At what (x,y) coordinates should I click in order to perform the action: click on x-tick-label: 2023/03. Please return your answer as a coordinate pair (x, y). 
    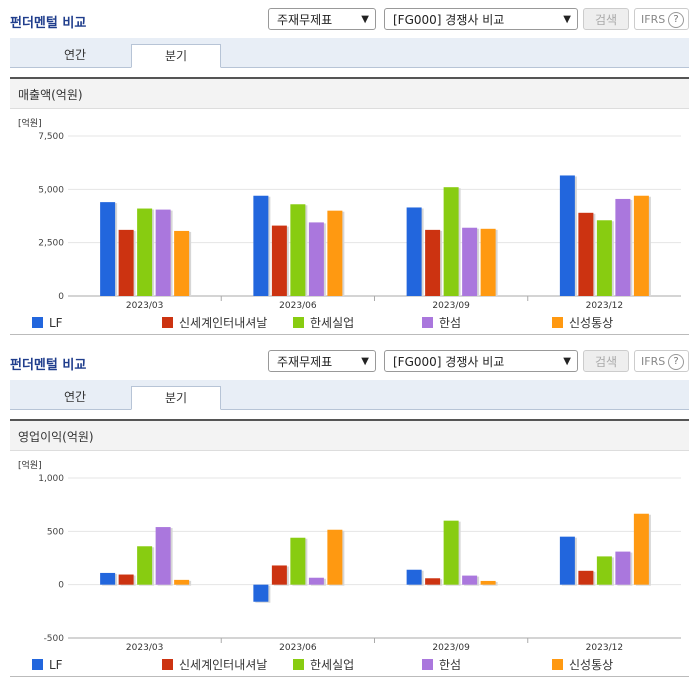
    Looking at the image, I should click on (144, 648).